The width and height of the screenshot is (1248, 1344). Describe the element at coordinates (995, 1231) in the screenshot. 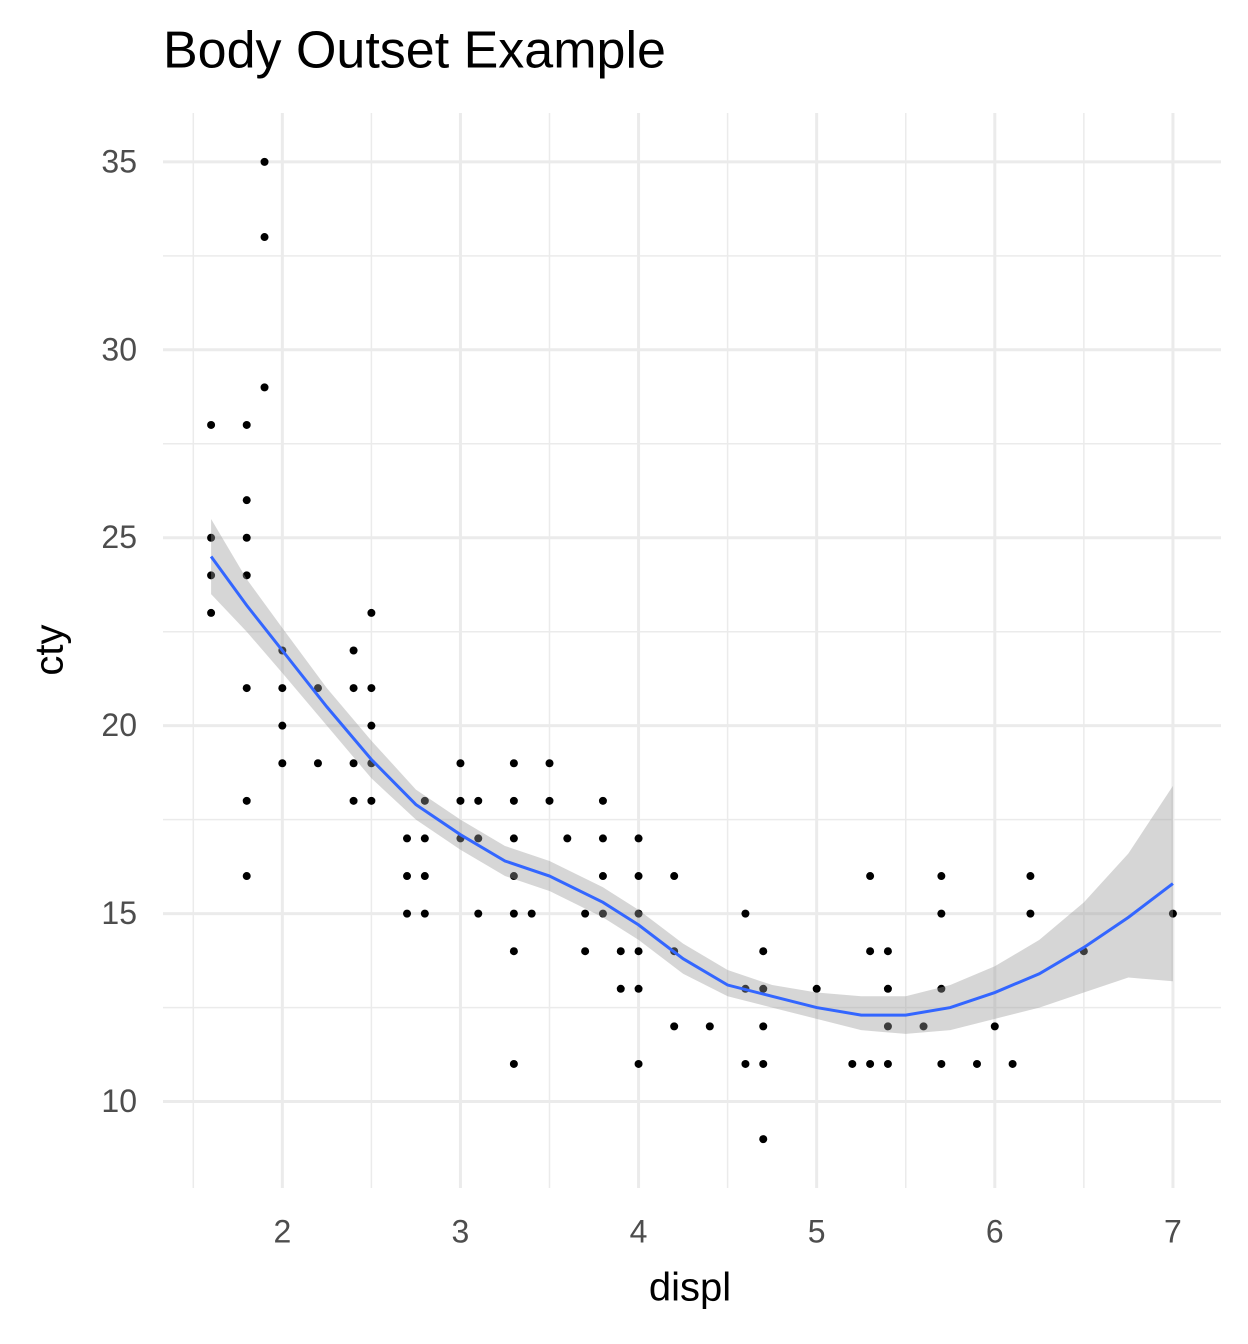

I see `x-tick-label: 6` at that location.